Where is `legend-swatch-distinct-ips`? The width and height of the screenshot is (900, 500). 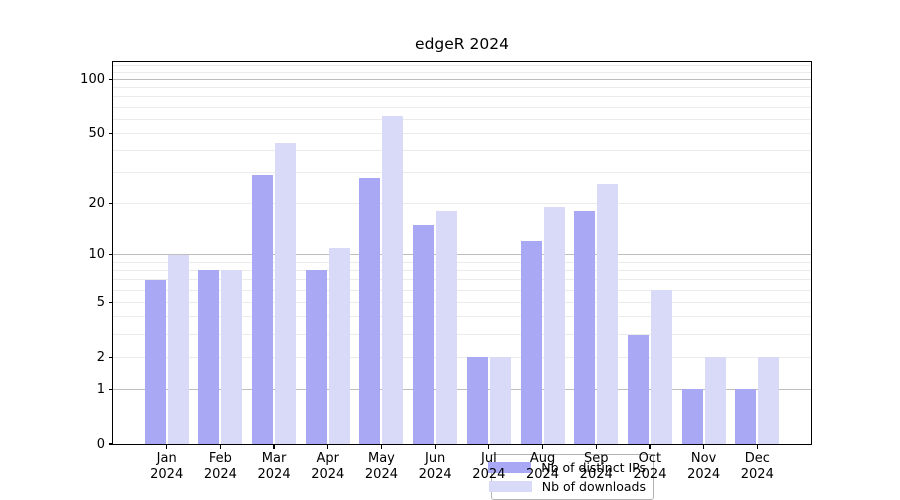
legend-swatch-distinct-ips is located at coordinates (510, 468).